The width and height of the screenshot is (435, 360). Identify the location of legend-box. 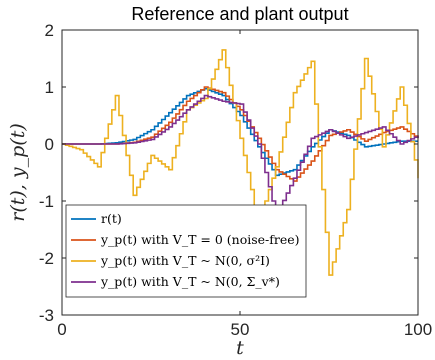
(186, 251).